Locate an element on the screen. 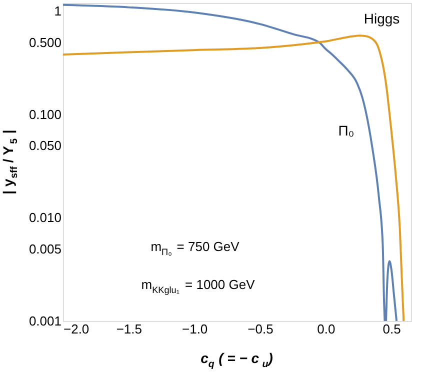 The image size is (437, 382). y-axis-title: | ysff / Y5 | is located at coordinates (10, 162).